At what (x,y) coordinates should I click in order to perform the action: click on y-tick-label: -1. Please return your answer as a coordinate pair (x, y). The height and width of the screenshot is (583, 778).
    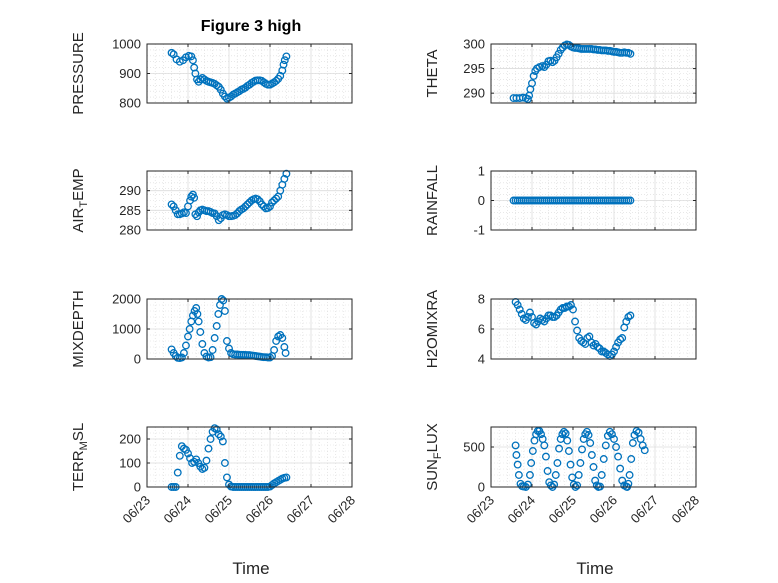
    Looking at the image, I should click on (479, 230).